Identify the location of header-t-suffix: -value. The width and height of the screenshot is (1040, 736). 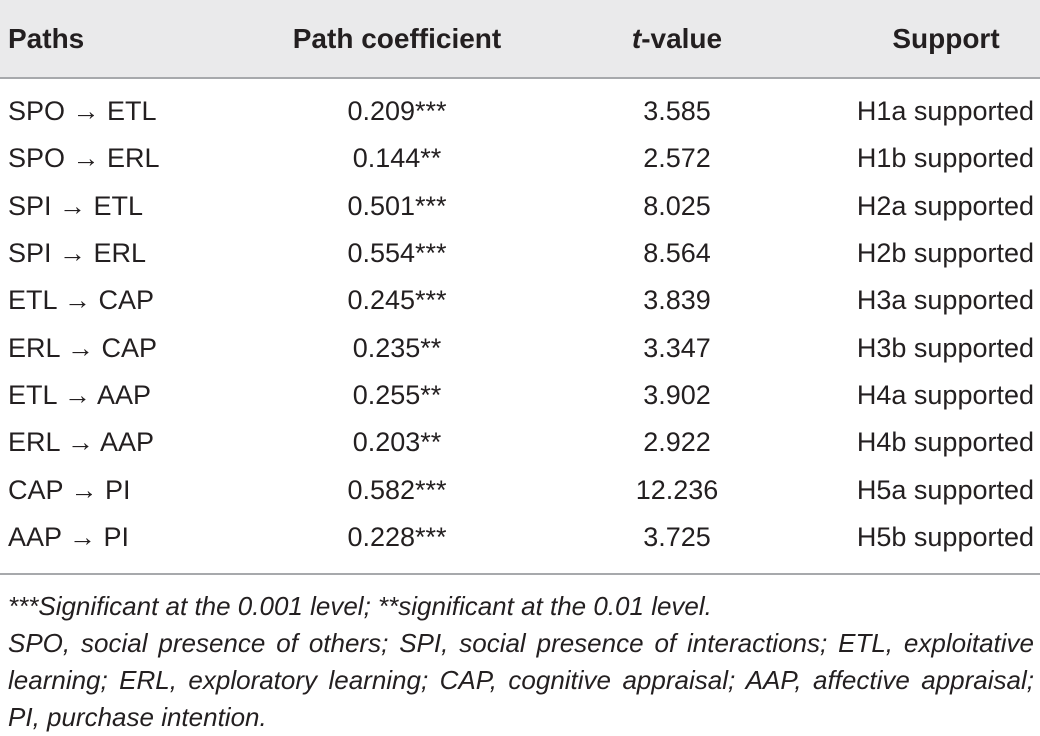
(682, 38).